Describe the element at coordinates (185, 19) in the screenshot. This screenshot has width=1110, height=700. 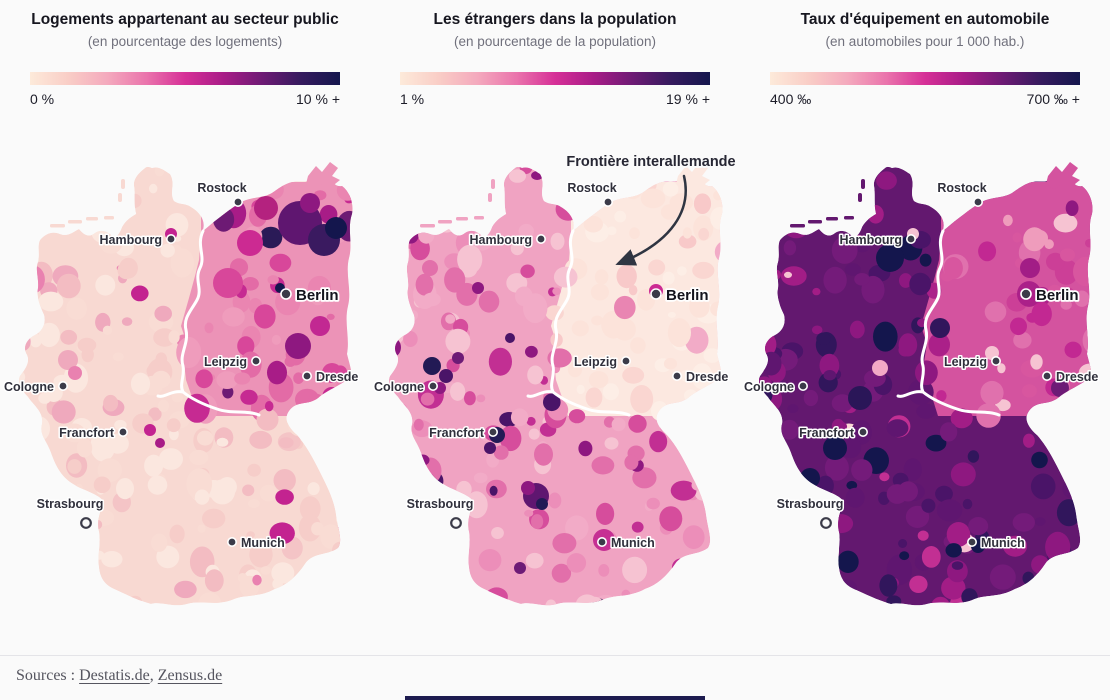
I see `panel-title: Logements appartenant au secteur public` at that location.